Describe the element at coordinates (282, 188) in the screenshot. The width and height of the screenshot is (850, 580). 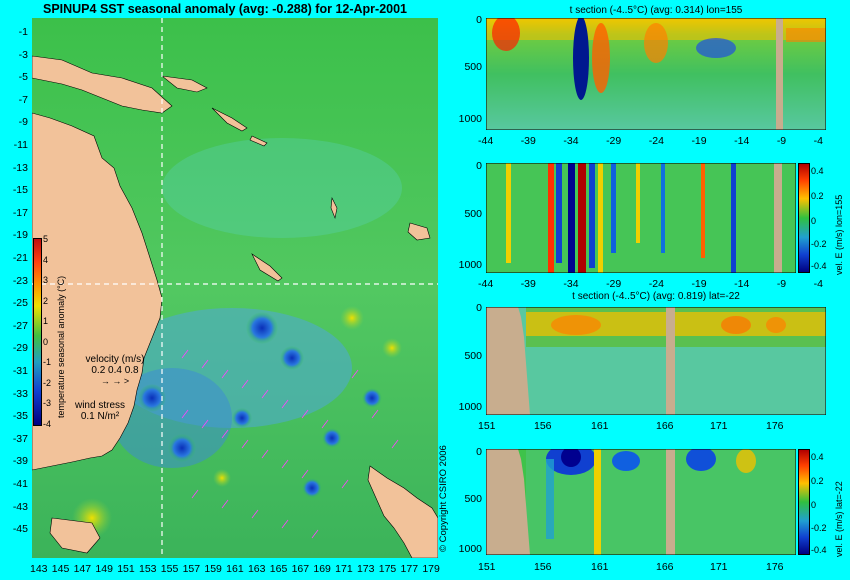
I see `warm-swirl-region` at that location.